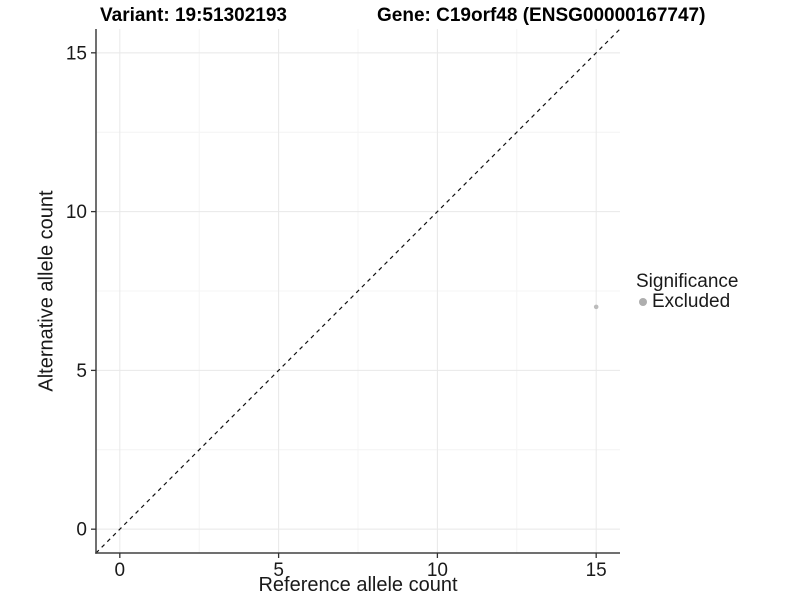 Image resolution: width=800 pixels, height=600 pixels. I want to click on y-axis-title: Alternative allele count, so click(46, 291).